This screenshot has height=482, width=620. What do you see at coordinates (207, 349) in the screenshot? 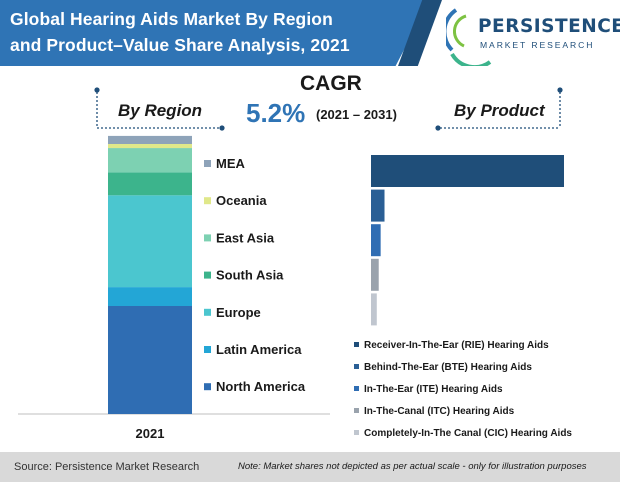
I see `legend-swatch-latin-america` at bounding box center [207, 349].